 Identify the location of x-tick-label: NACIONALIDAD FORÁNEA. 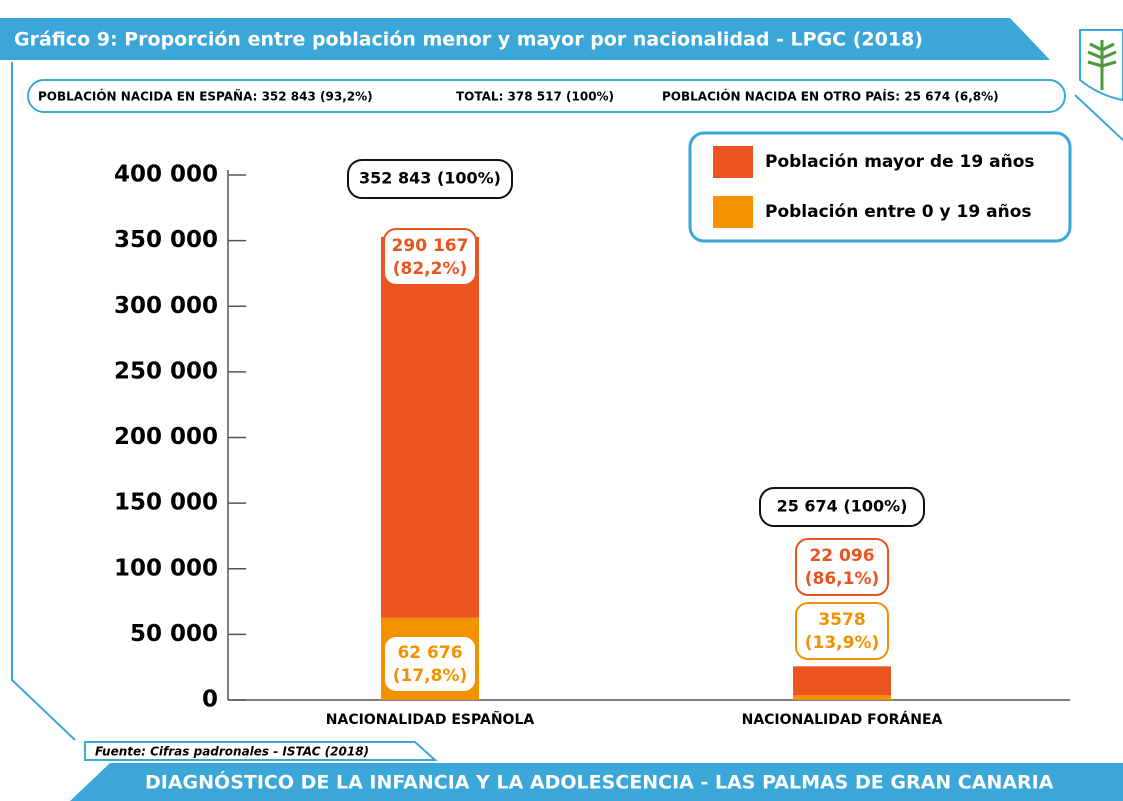
(842, 719).